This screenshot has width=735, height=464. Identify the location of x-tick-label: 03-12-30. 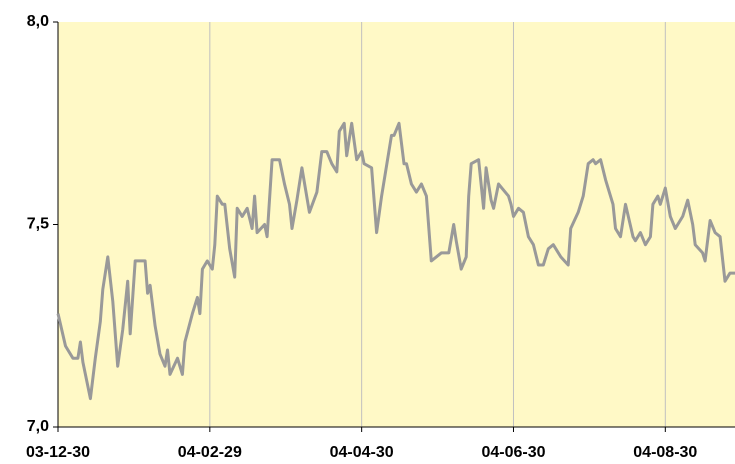
(58, 452).